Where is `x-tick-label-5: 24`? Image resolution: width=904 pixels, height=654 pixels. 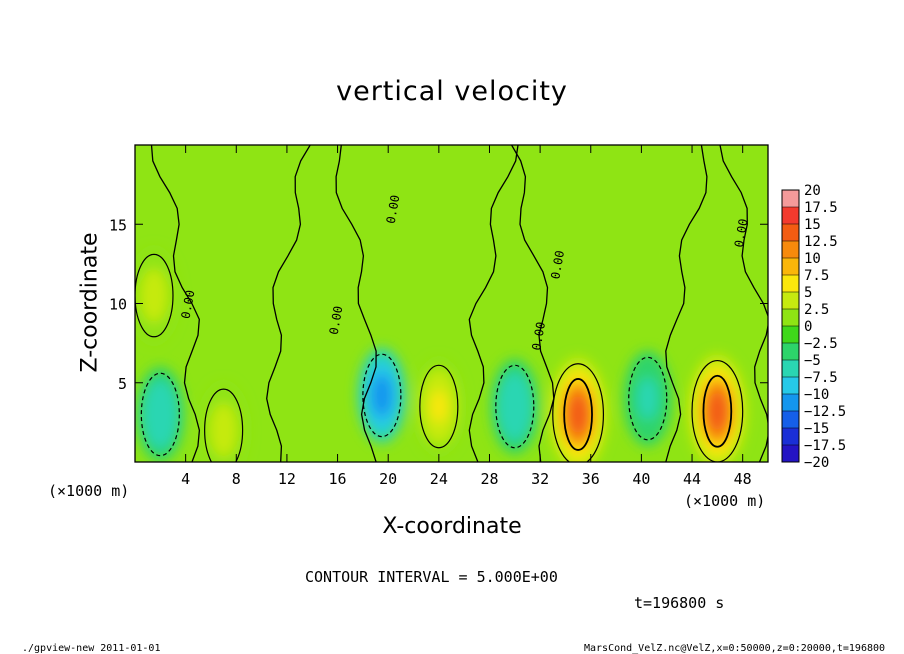
x-tick-label-5: 24 is located at coordinates (439, 479).